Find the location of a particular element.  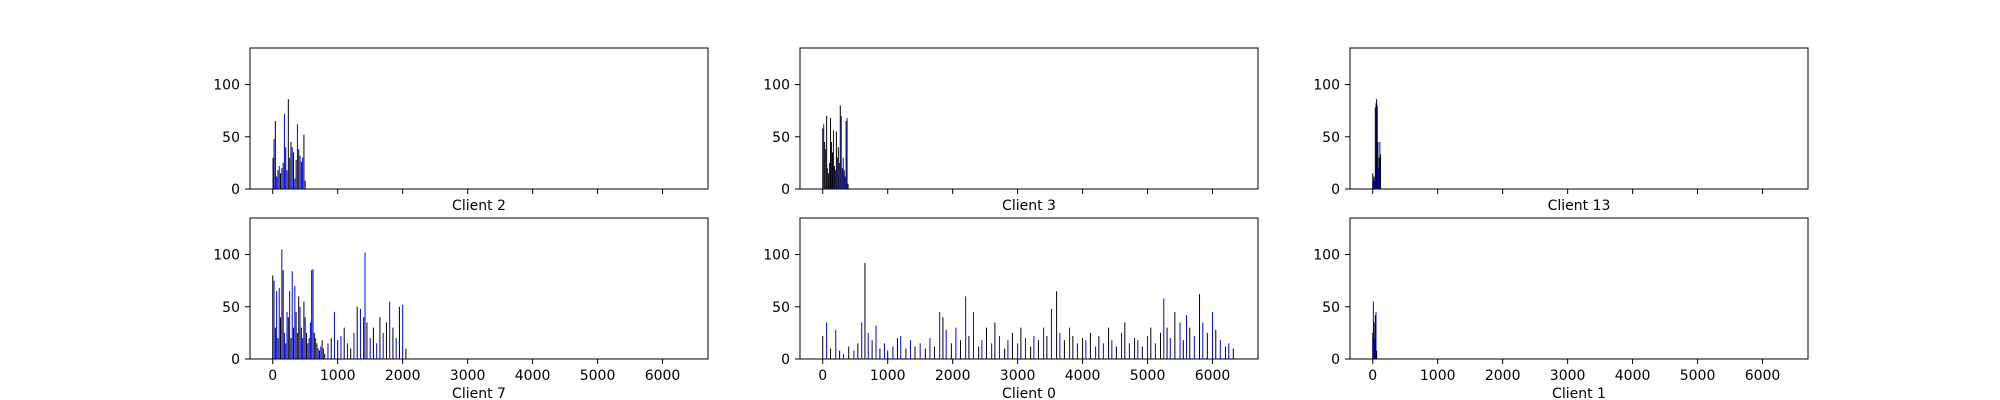

subplot-client-3: 0 50 100 Client 3 is located at coordinates (1011, 130).